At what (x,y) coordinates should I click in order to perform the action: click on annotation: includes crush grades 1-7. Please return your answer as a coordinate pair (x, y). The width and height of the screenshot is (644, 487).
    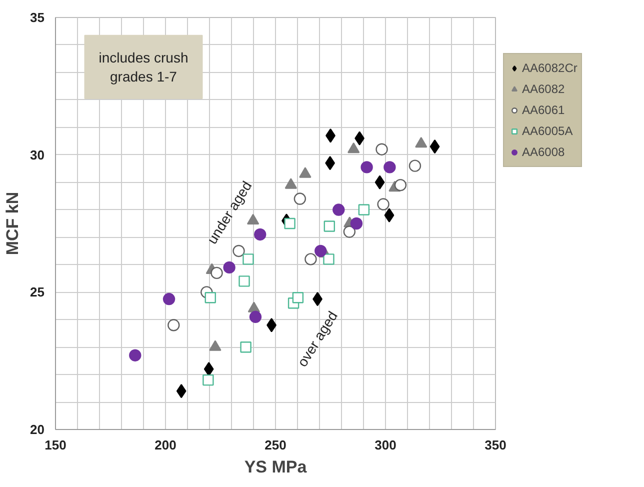
    Looking at the image, I should click on (143, 67).